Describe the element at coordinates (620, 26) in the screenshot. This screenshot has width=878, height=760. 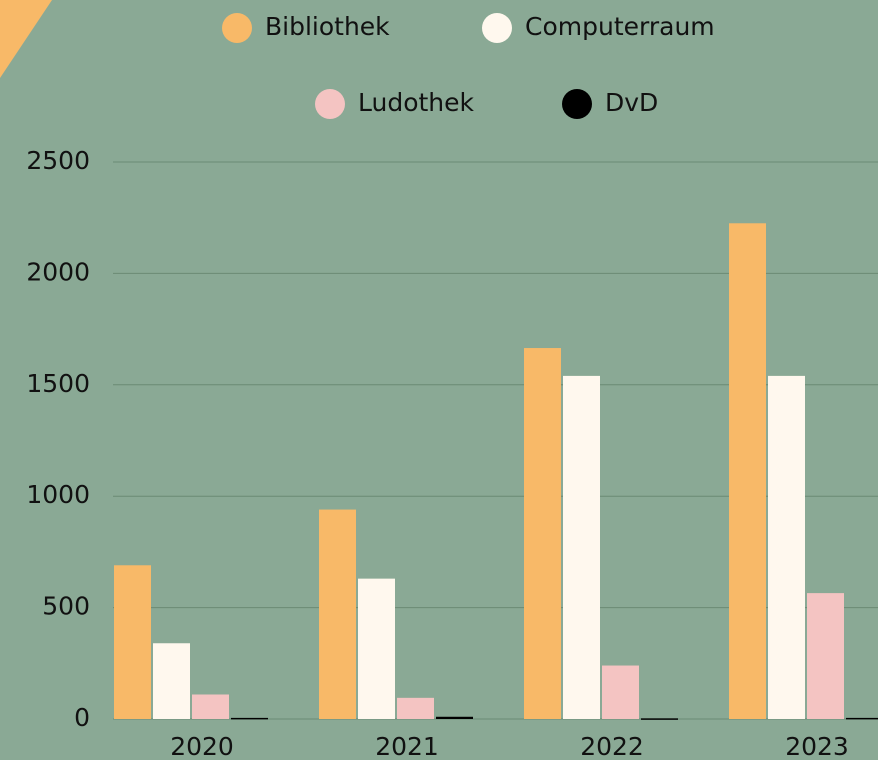
I see `legend-label: Computerraum` at that location.